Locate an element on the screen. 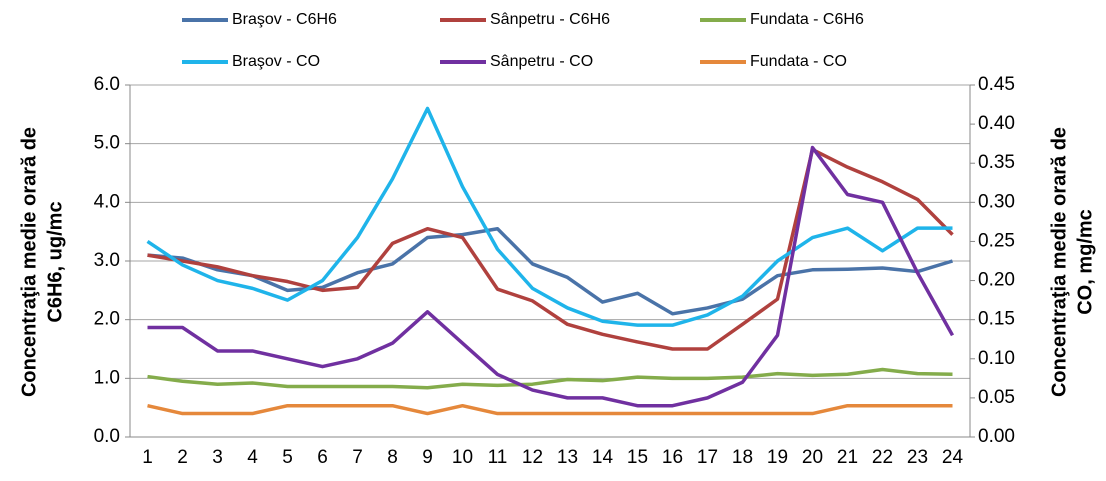 The image size is (1106, 481). y2-tick-label: 0.05 is located at coordinates (996, 397).